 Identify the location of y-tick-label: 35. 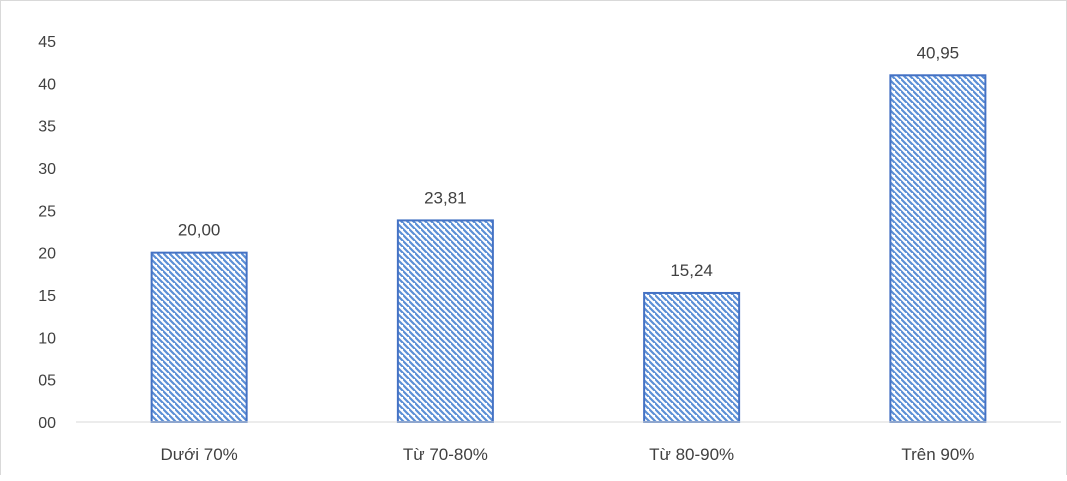
(47, 127).